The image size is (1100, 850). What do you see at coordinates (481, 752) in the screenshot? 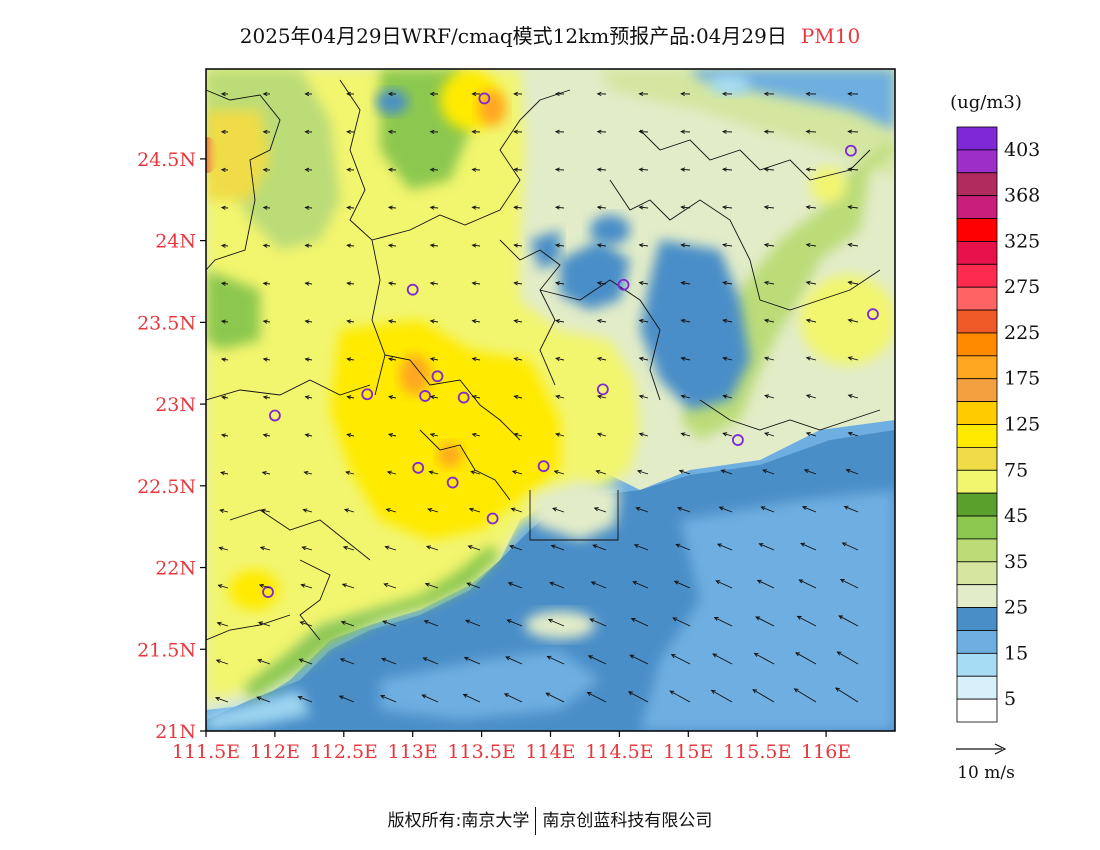
I see `lon-tick-label: 113.5E` at bounding box center [481, 752].